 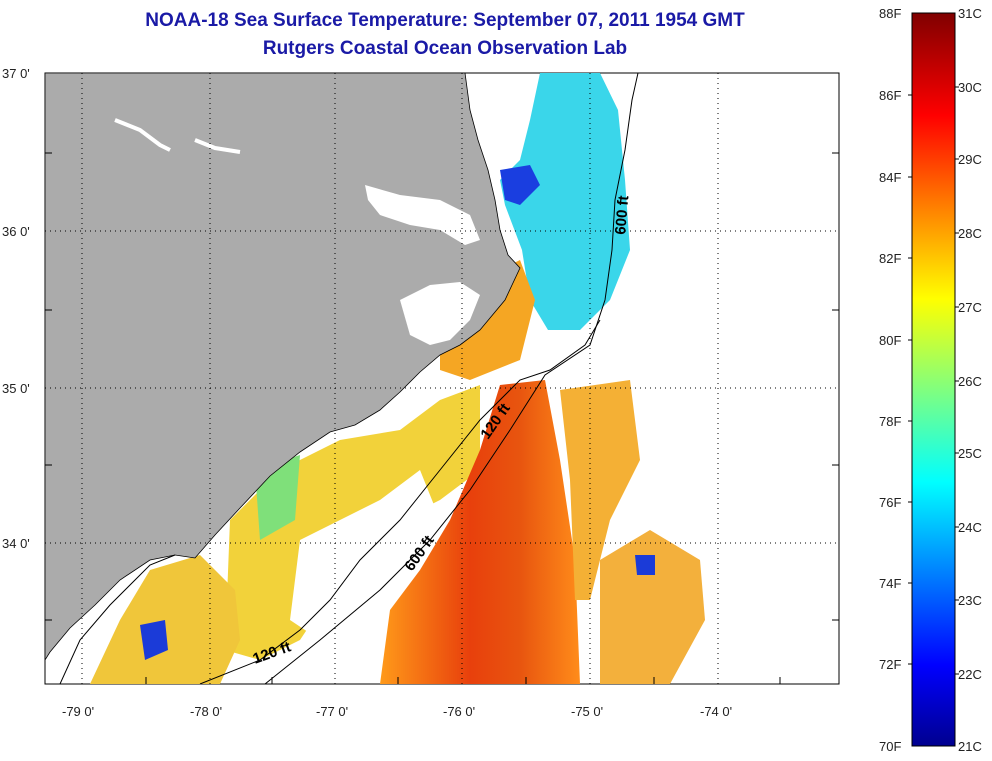 I want to click on chart-subtitle: Rutgers Coastal Ocean Observation Lab, so click(x=445, y=48).